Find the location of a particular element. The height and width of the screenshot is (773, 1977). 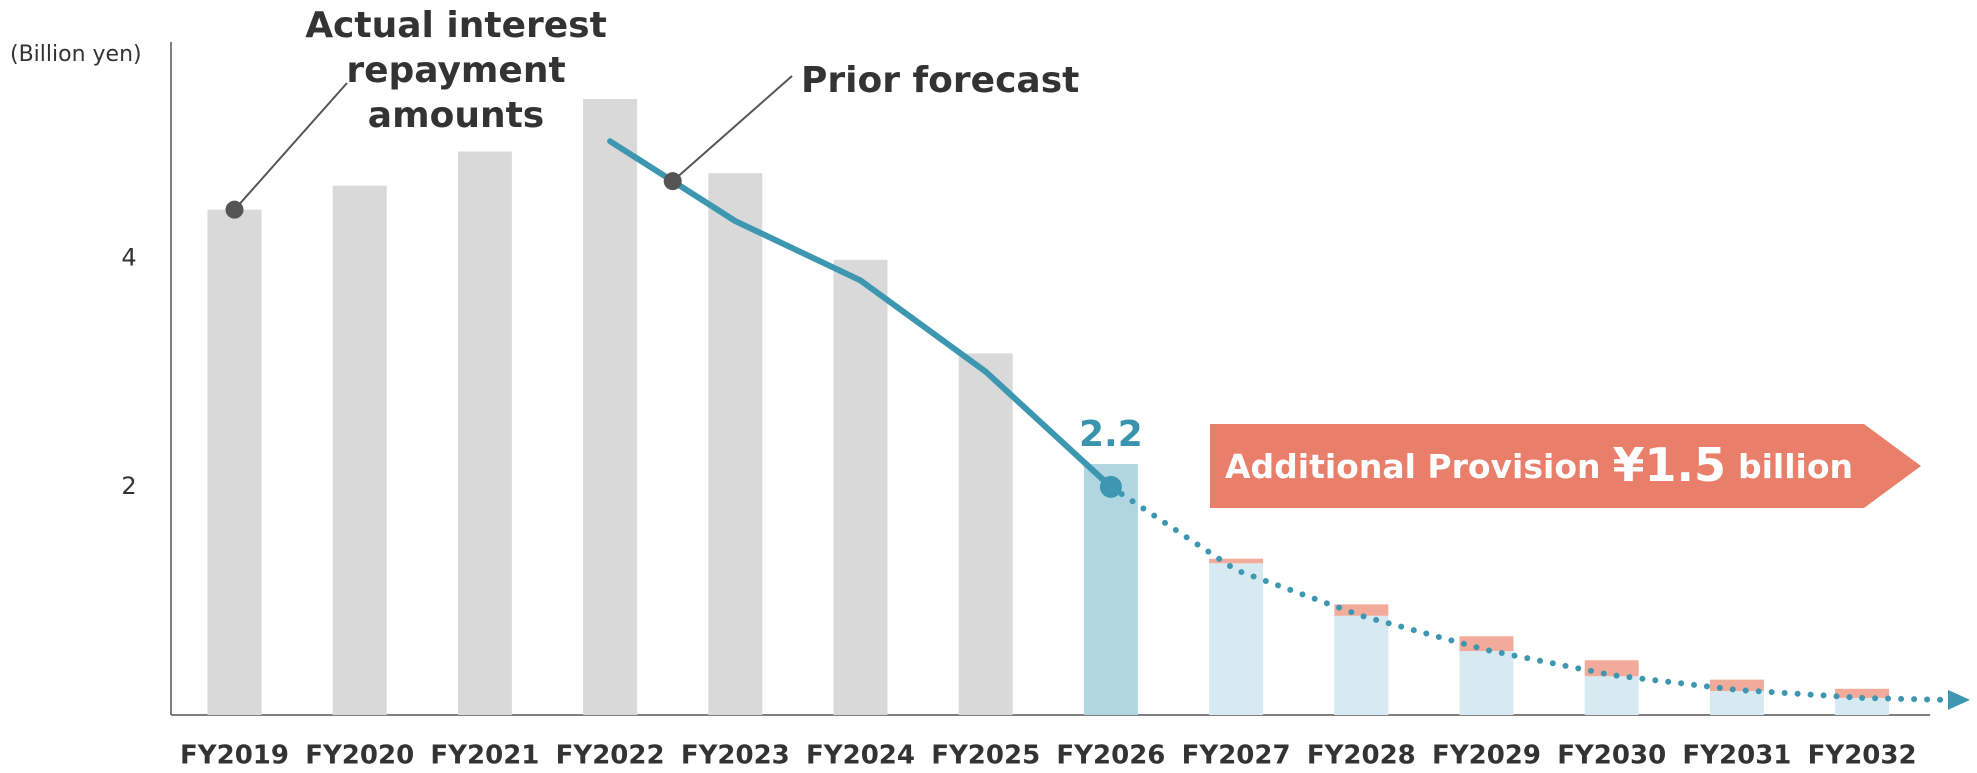

x-tick-label: FY2022 is located at coordinates (610, 755).